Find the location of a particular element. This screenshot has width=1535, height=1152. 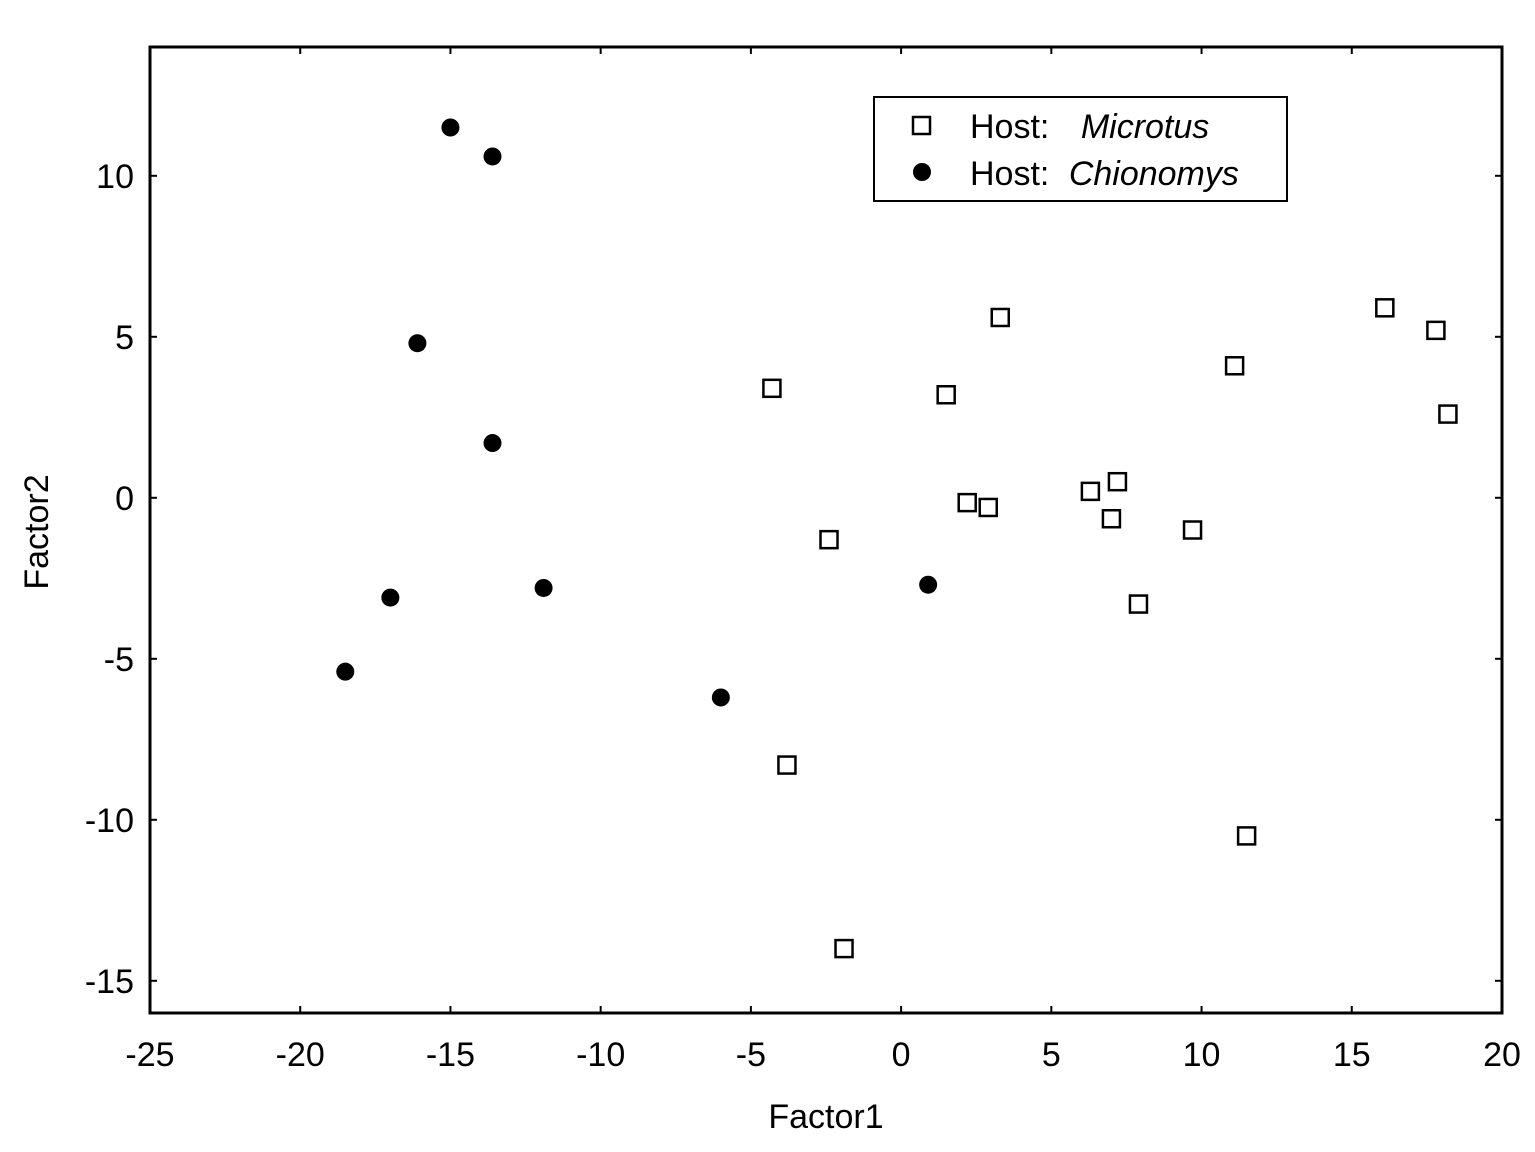

x-tick-label: 20 is located at coordinates (1502, 1055).